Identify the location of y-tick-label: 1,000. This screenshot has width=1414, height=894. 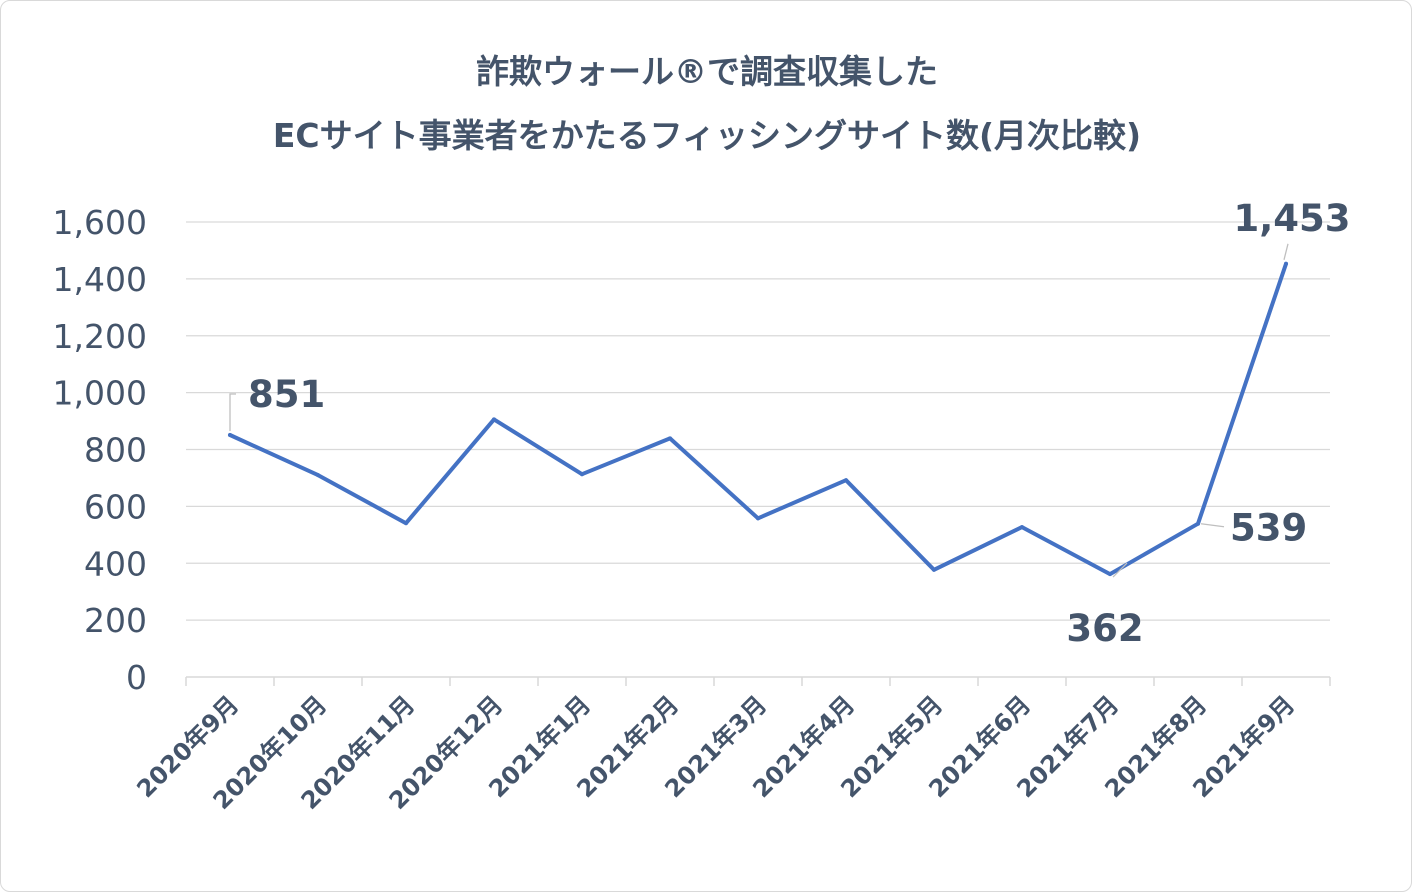
(100, 393).